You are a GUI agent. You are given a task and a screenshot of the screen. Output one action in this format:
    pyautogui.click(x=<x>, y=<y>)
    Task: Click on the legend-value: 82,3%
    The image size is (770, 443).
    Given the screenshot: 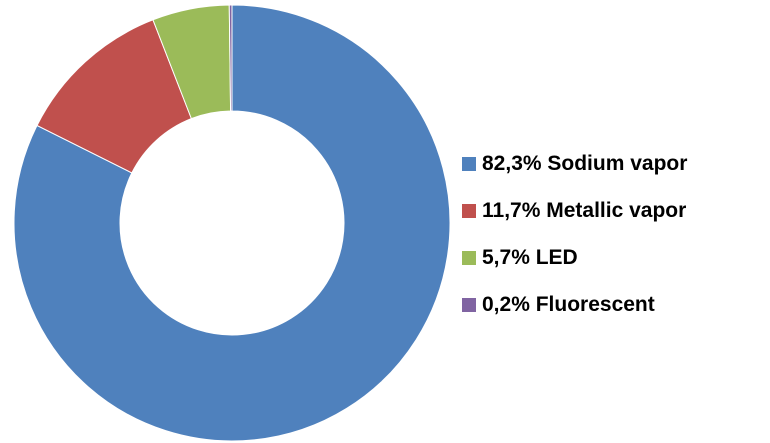 What is the action you would take?
    pyautogui.click(x=512, y=163)
    